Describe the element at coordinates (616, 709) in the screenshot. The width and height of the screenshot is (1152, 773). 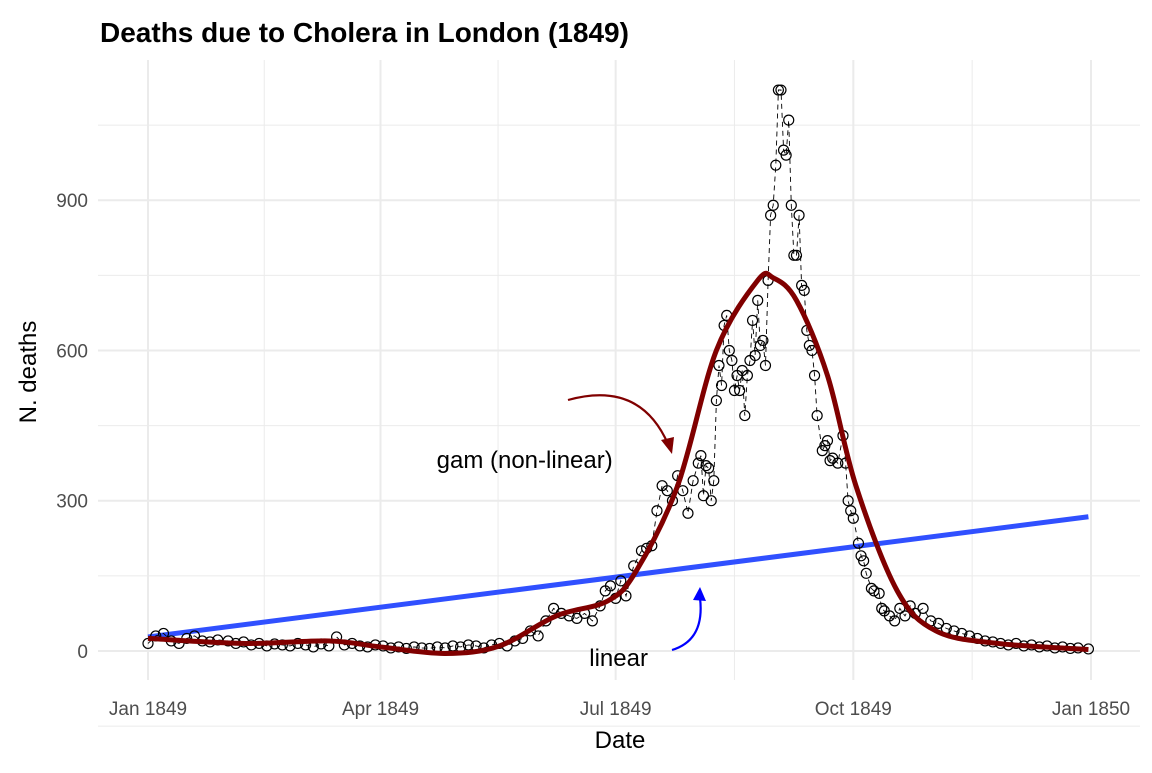
I see `x-tick-label: Jul 1849` at that location.